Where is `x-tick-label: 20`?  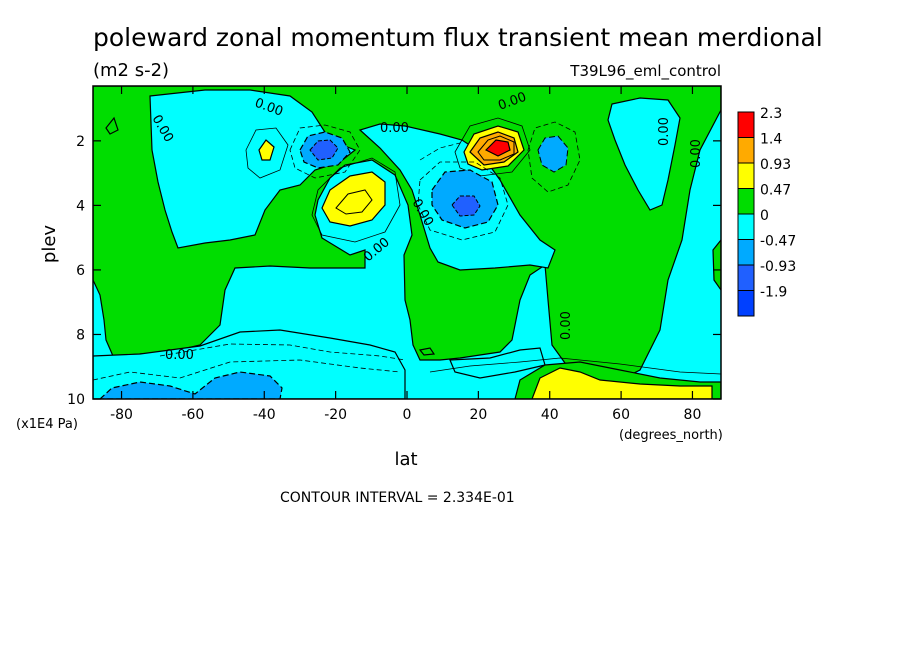
x-tick-label: 20 is located at coordinates (478, 415).